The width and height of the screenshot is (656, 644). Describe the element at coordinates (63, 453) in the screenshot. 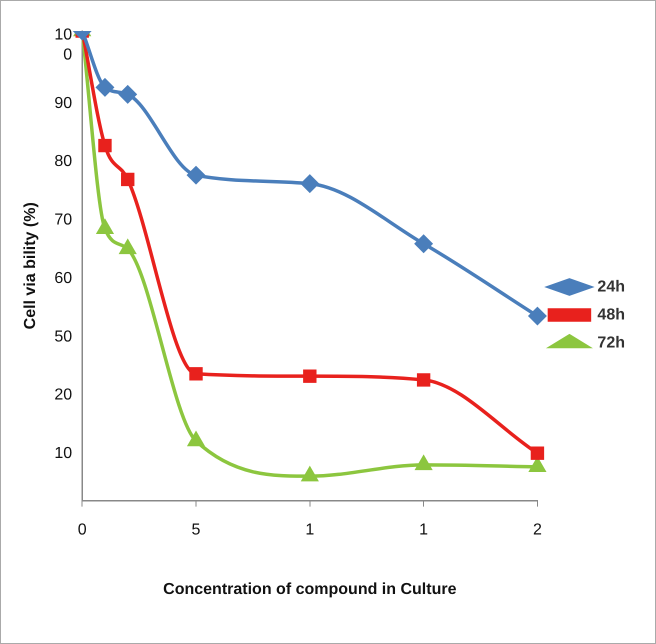

I see `text: 10` at that location.